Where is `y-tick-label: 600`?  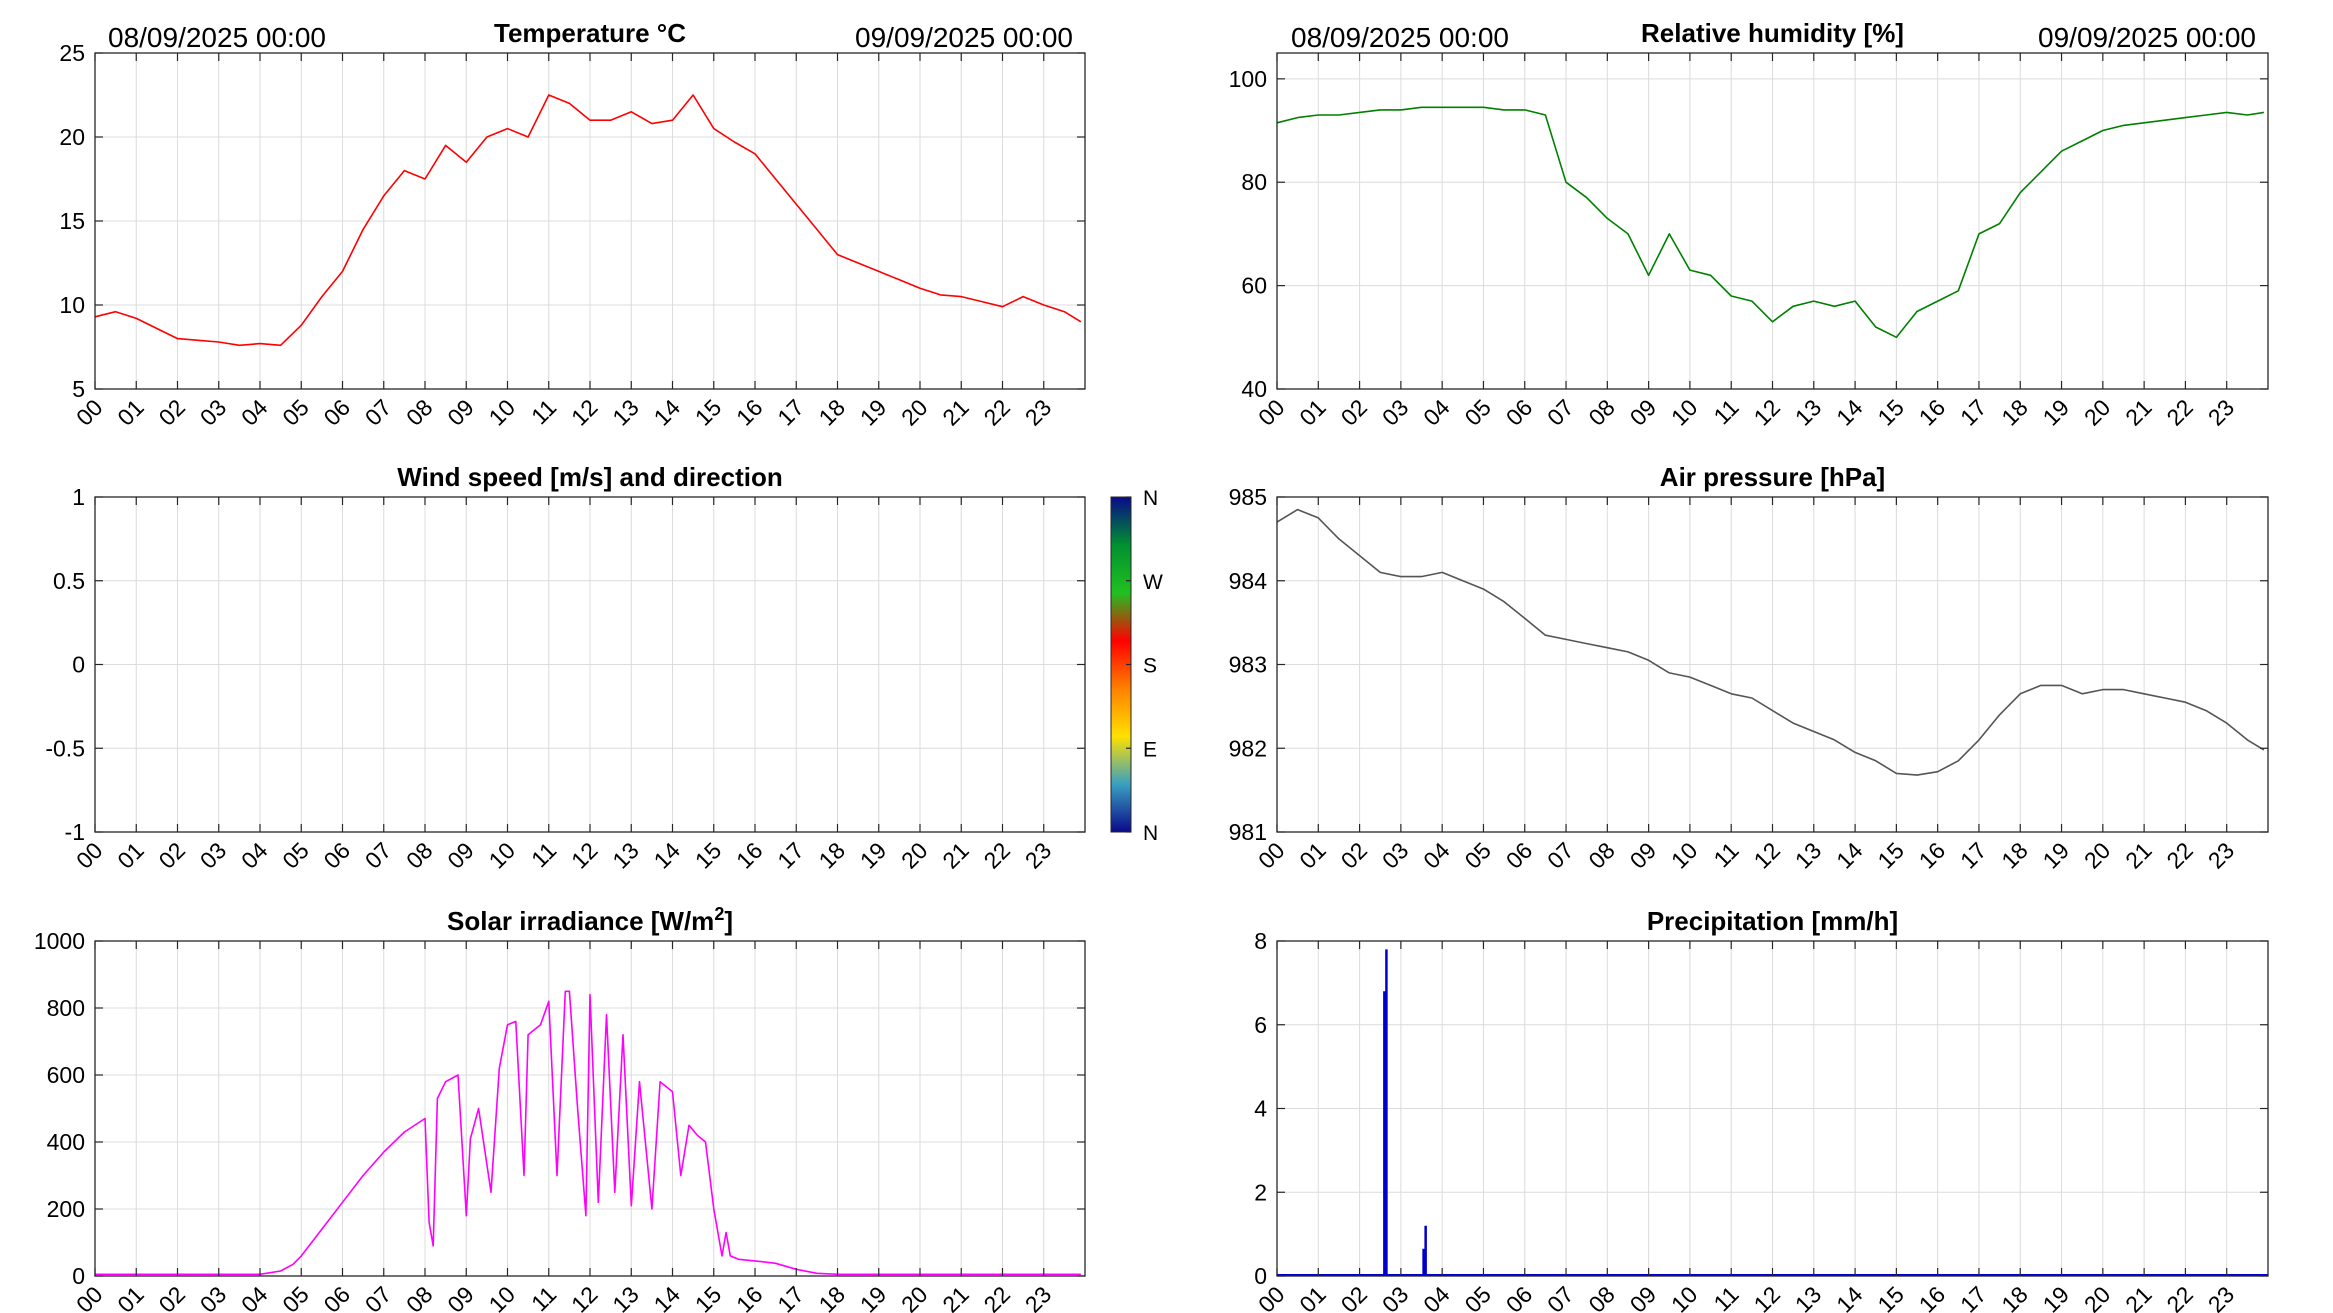
y-tick-label: 600 is located at coordinates (66, 1075).